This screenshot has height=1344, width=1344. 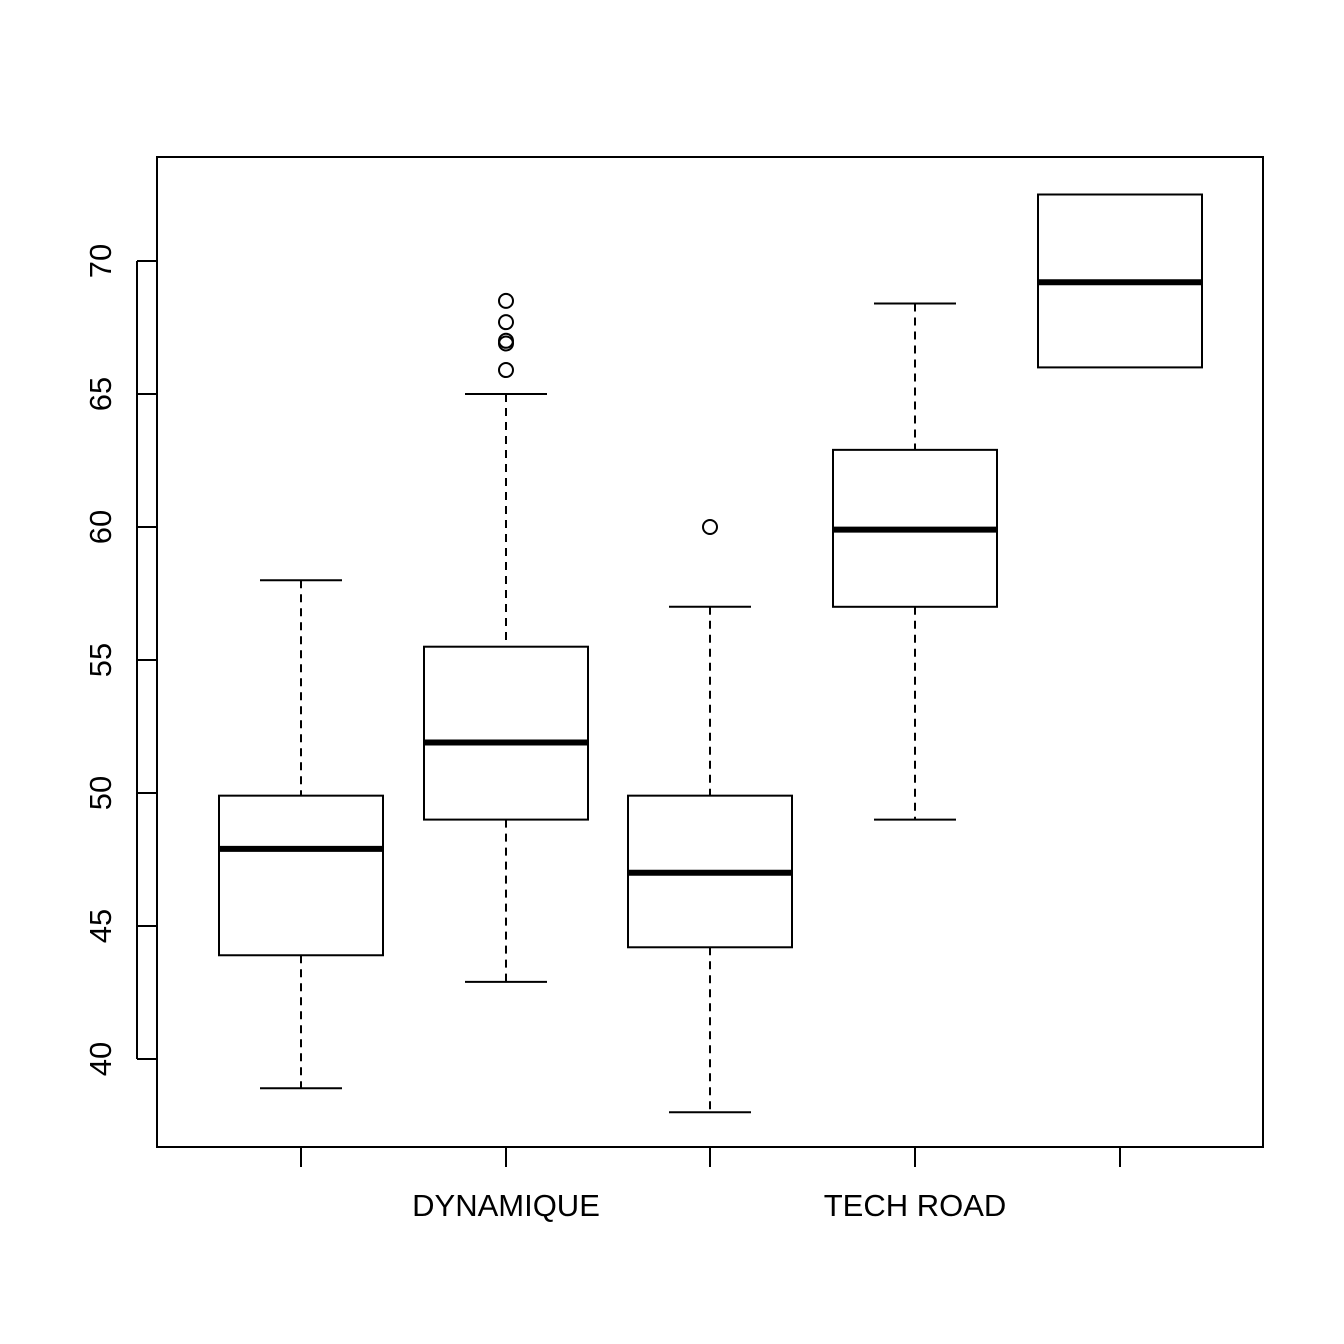 I want to click on y-tick-label: 40, so click(x=100, y=1059).